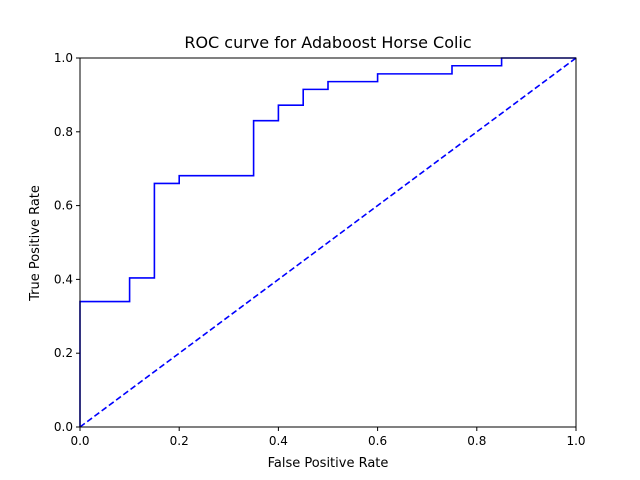  What do you see at coordinates (278, 441) in the screenshot?
I see `x-tick-label: 0.4` at bounding box center [278, 441].